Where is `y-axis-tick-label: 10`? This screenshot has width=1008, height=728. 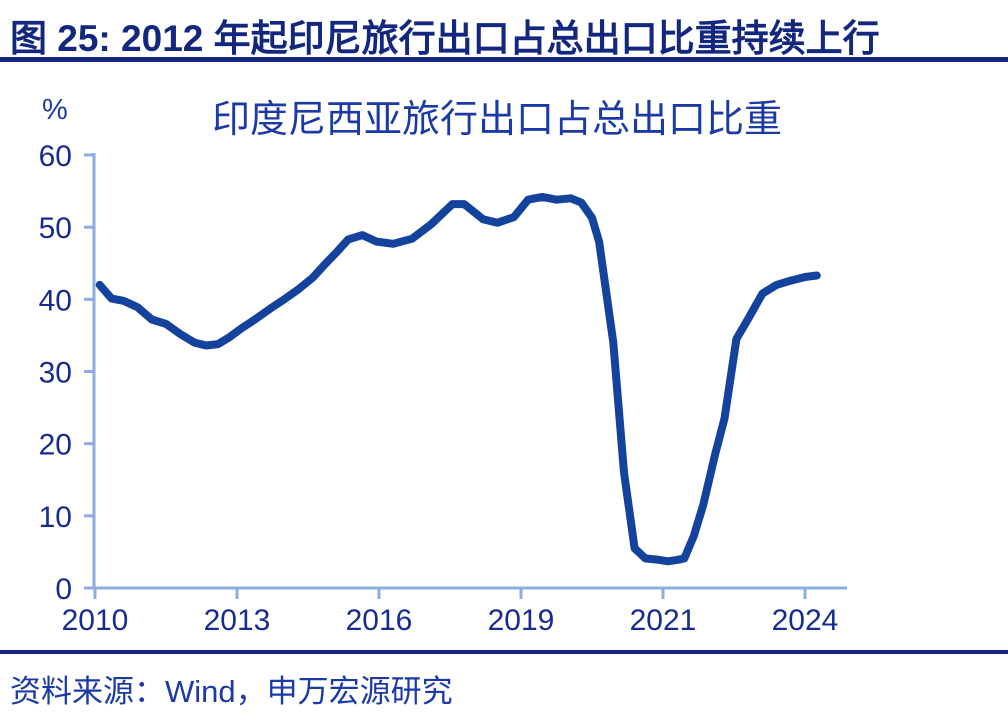
y-axis-tick-label: 10 is located at coordinates (55, 517).